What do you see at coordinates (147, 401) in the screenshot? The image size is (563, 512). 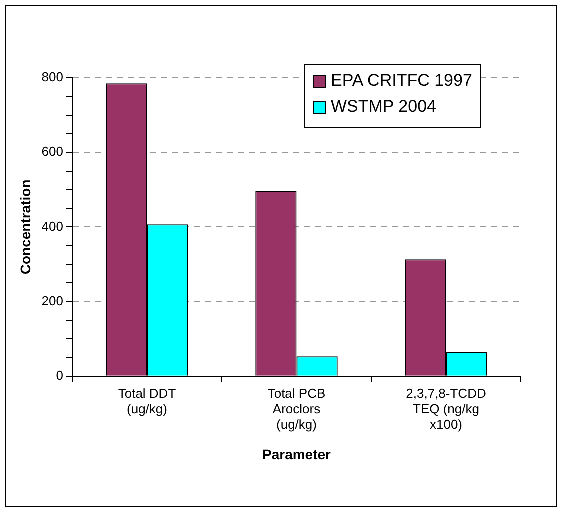 I see `x-tick-label: Total DDT (ug/kg)` at bounding box center [147, 401].